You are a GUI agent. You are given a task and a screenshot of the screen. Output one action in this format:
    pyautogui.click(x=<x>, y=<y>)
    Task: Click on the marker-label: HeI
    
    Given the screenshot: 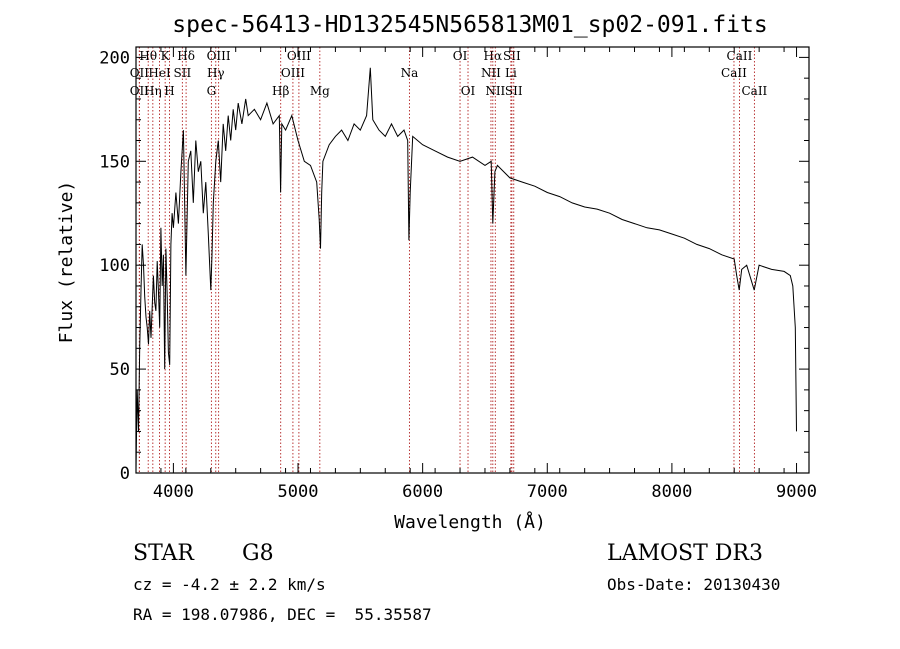 What is the action you would take?
    pyautogui.click(x=159, y=73)
    